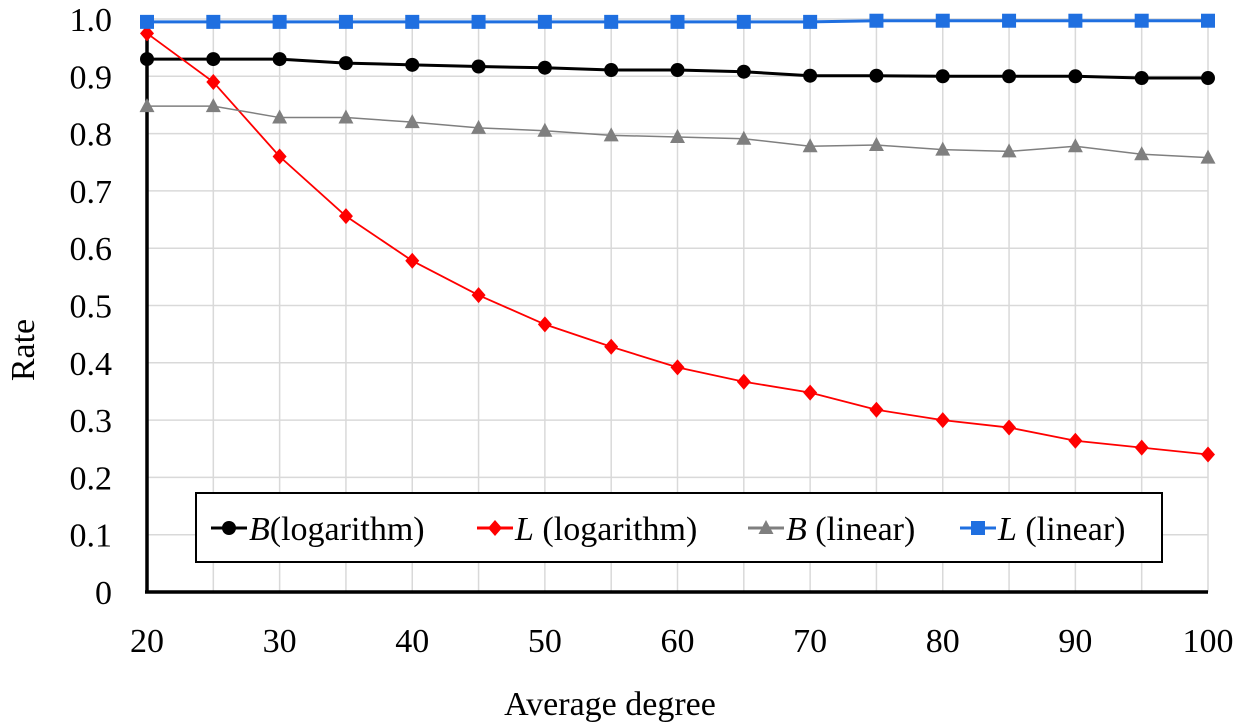 The width and height of the screenshot is (1240, 728). Describe the element at coordinates (91, 536) in the screenshot. I see `y-tick-label: 0.1` at that location.